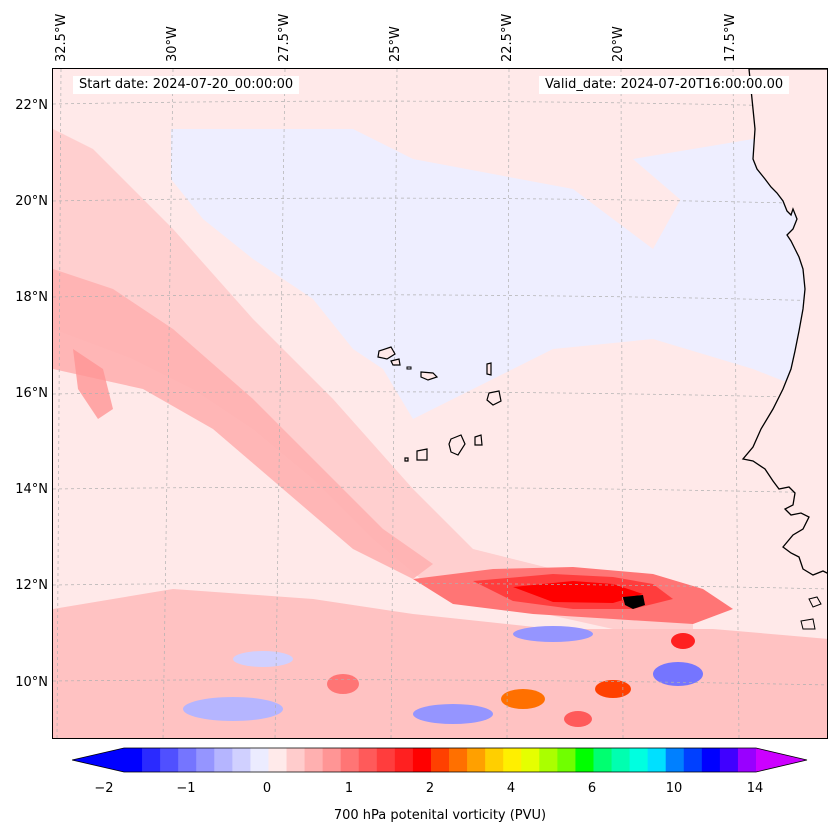 This screenshot has width=837, height=836. I want to click on colorbar-tick-label: 6, so click(592, 788).